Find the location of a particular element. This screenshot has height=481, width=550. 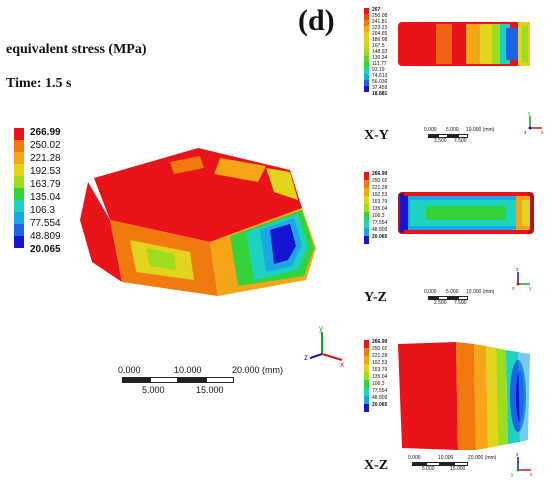

legend-label-max: 266.99 is located at coordinates (45, 132).